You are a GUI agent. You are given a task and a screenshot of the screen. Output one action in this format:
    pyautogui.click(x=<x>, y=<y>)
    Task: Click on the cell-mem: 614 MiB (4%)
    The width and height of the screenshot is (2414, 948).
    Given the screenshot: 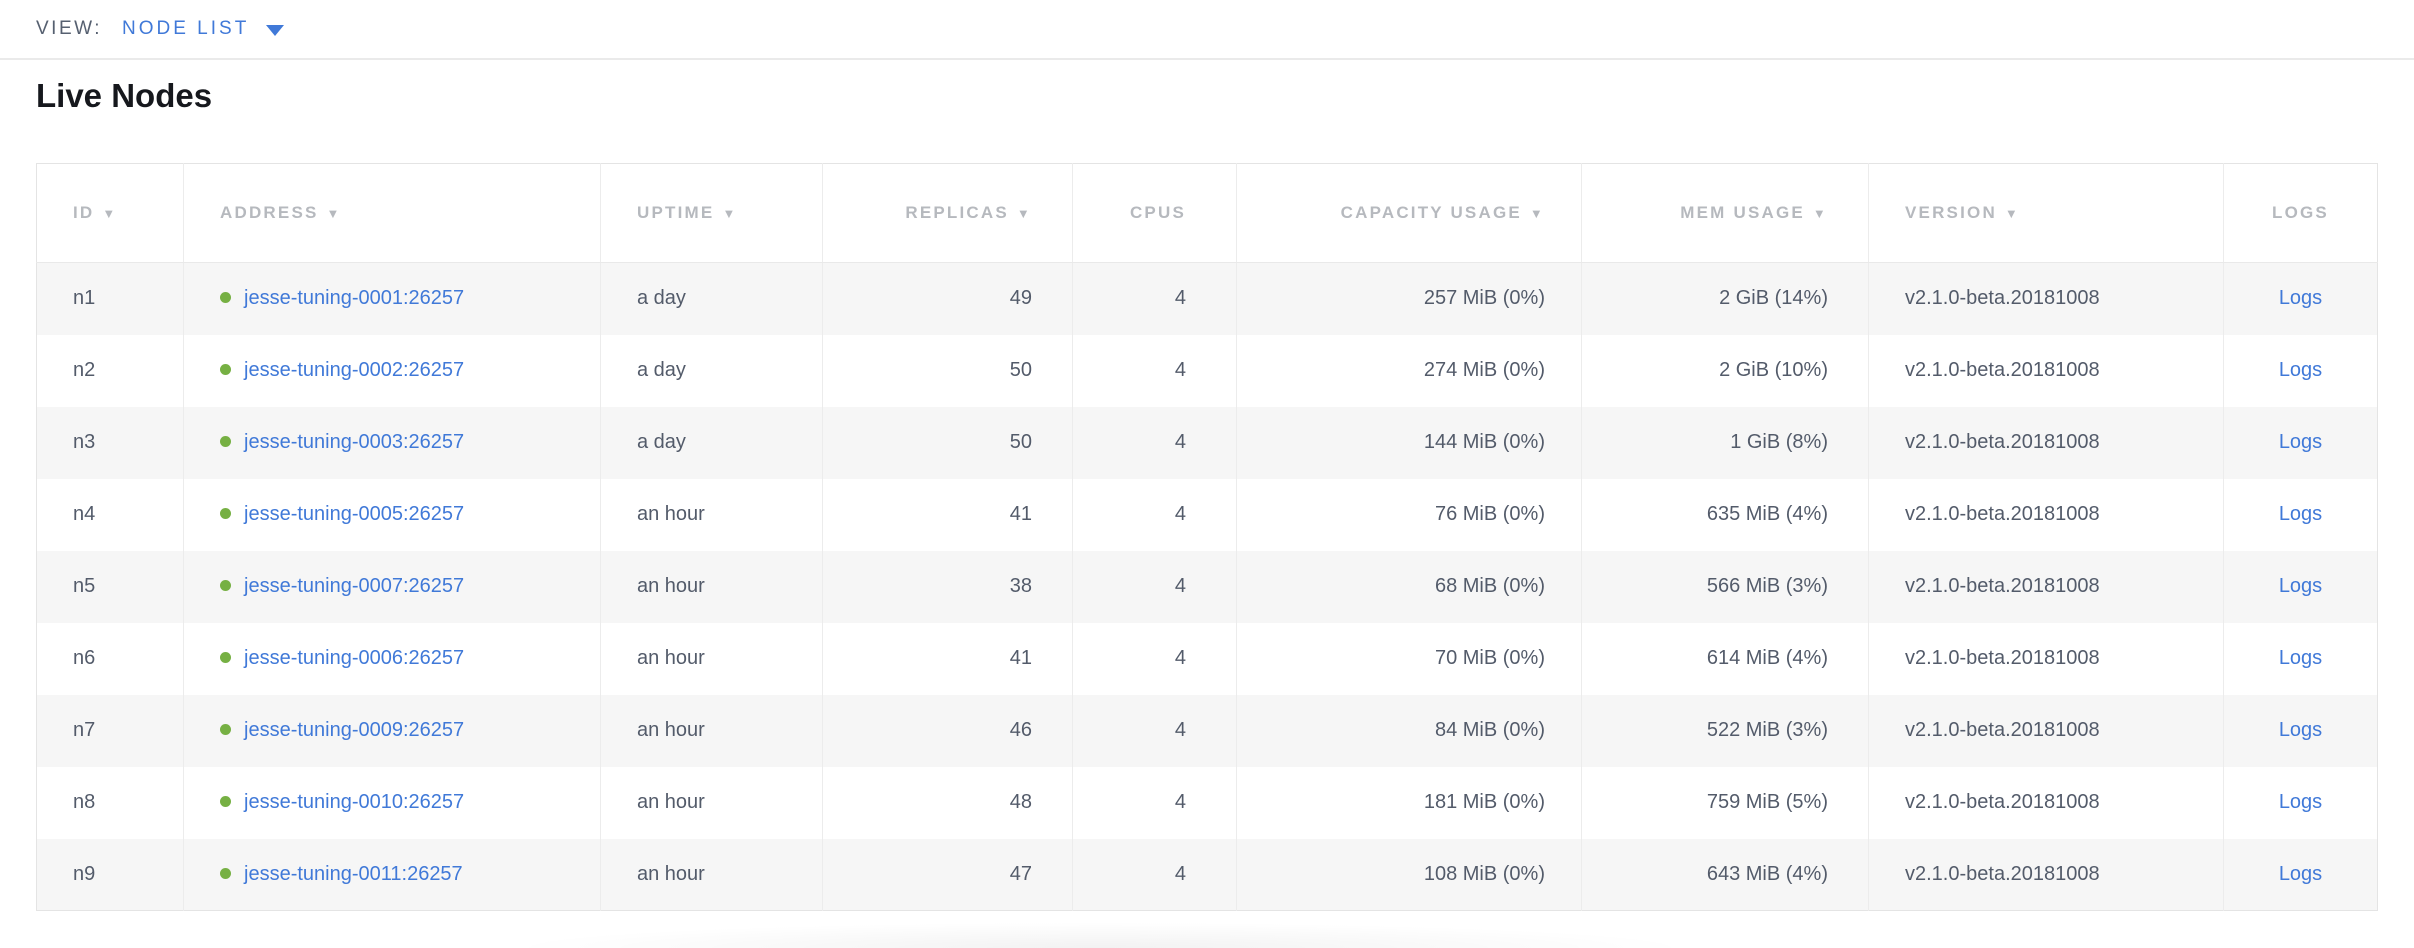 What is the action you would take?
    pyautogui.click(x=1725, y=658)
    